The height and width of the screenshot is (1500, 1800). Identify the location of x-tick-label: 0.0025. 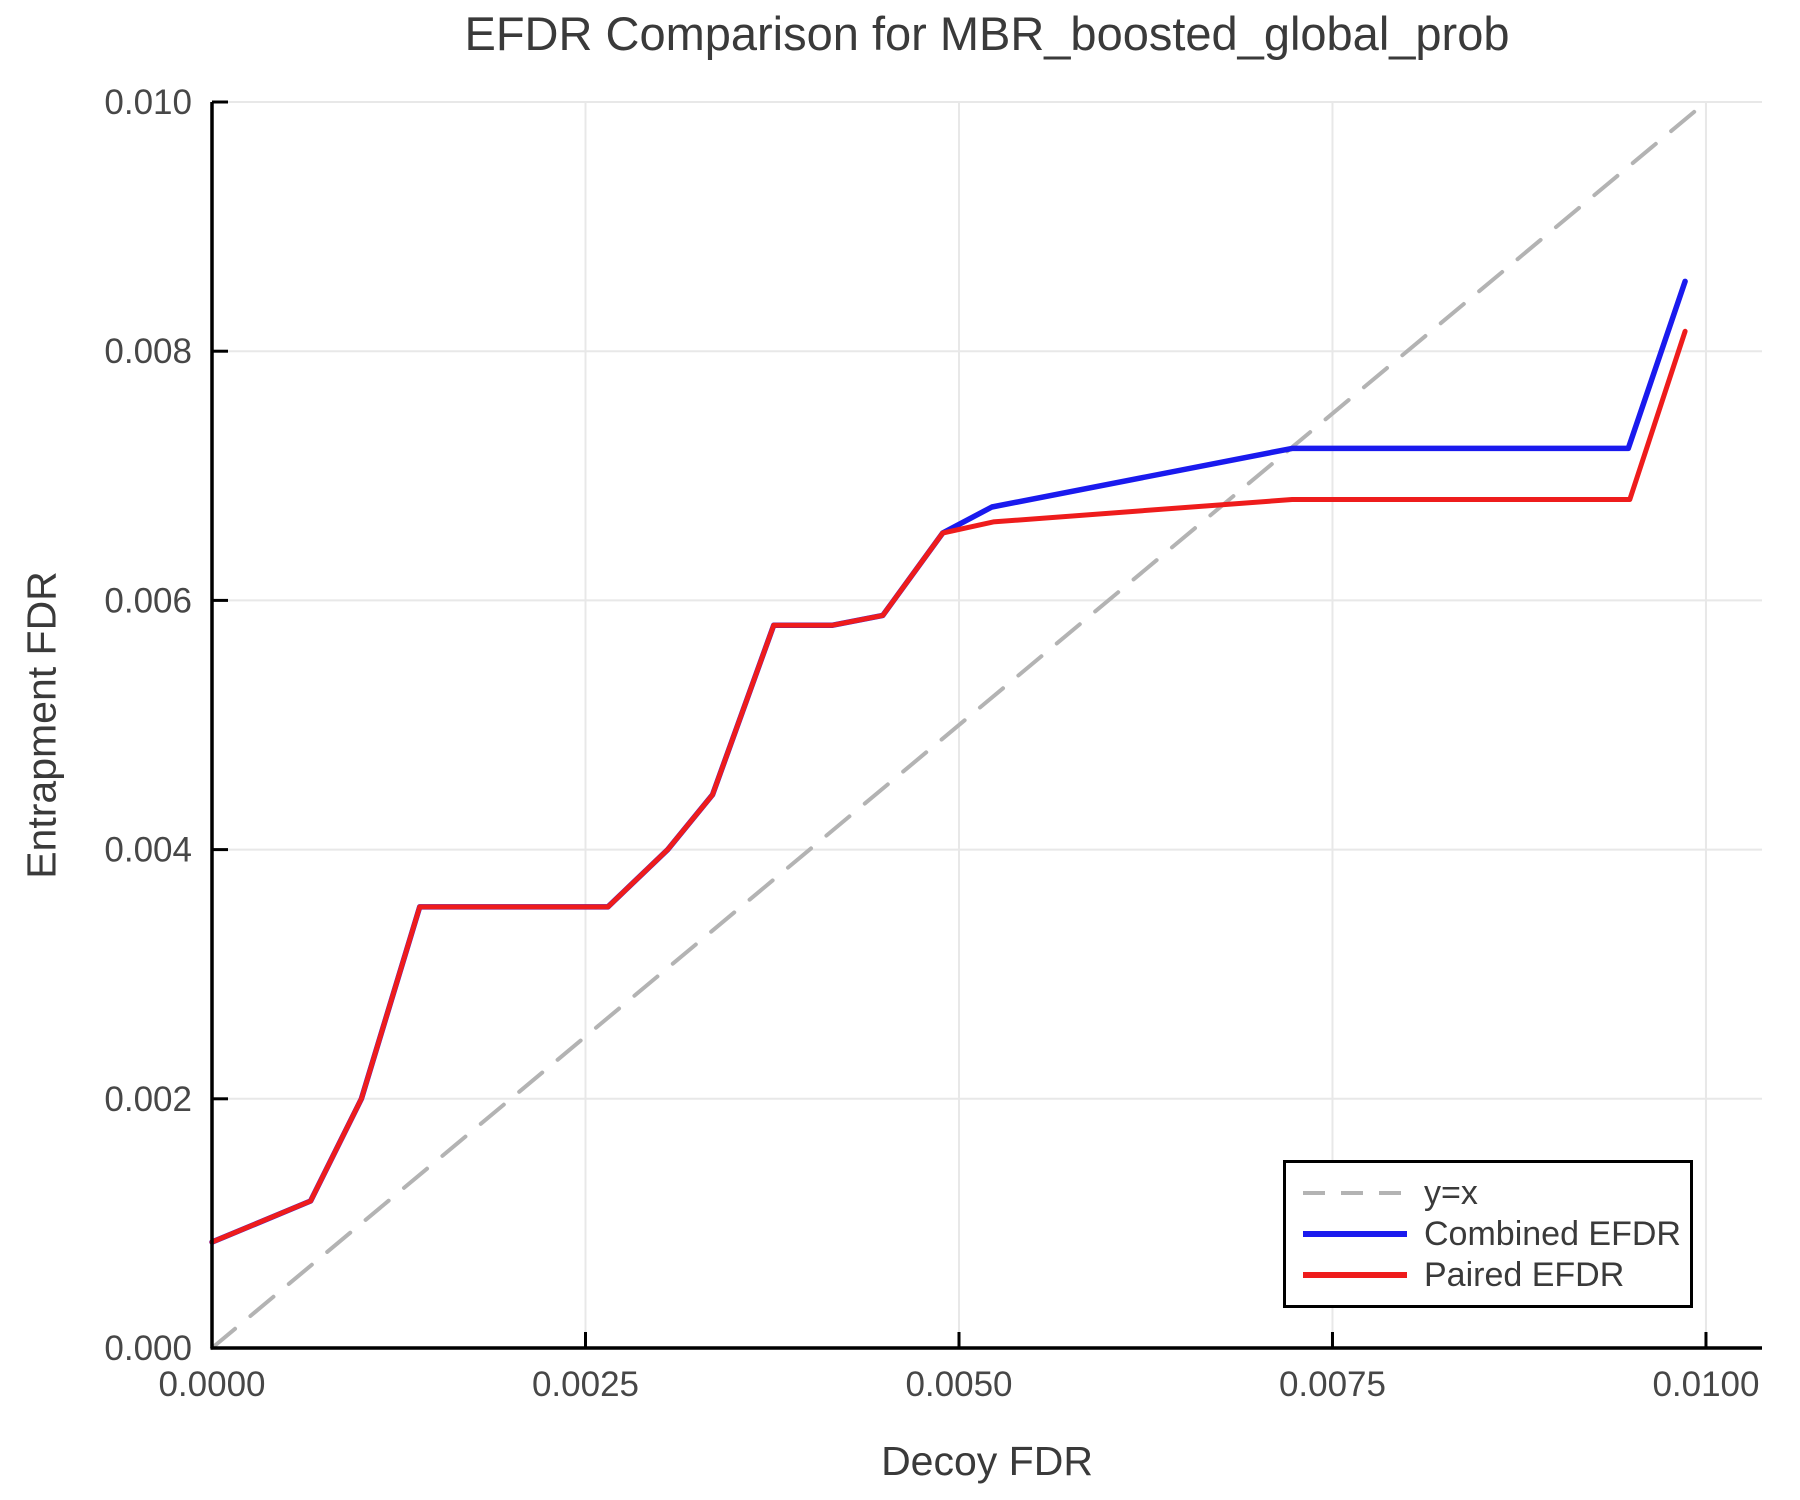
(585, 1384).